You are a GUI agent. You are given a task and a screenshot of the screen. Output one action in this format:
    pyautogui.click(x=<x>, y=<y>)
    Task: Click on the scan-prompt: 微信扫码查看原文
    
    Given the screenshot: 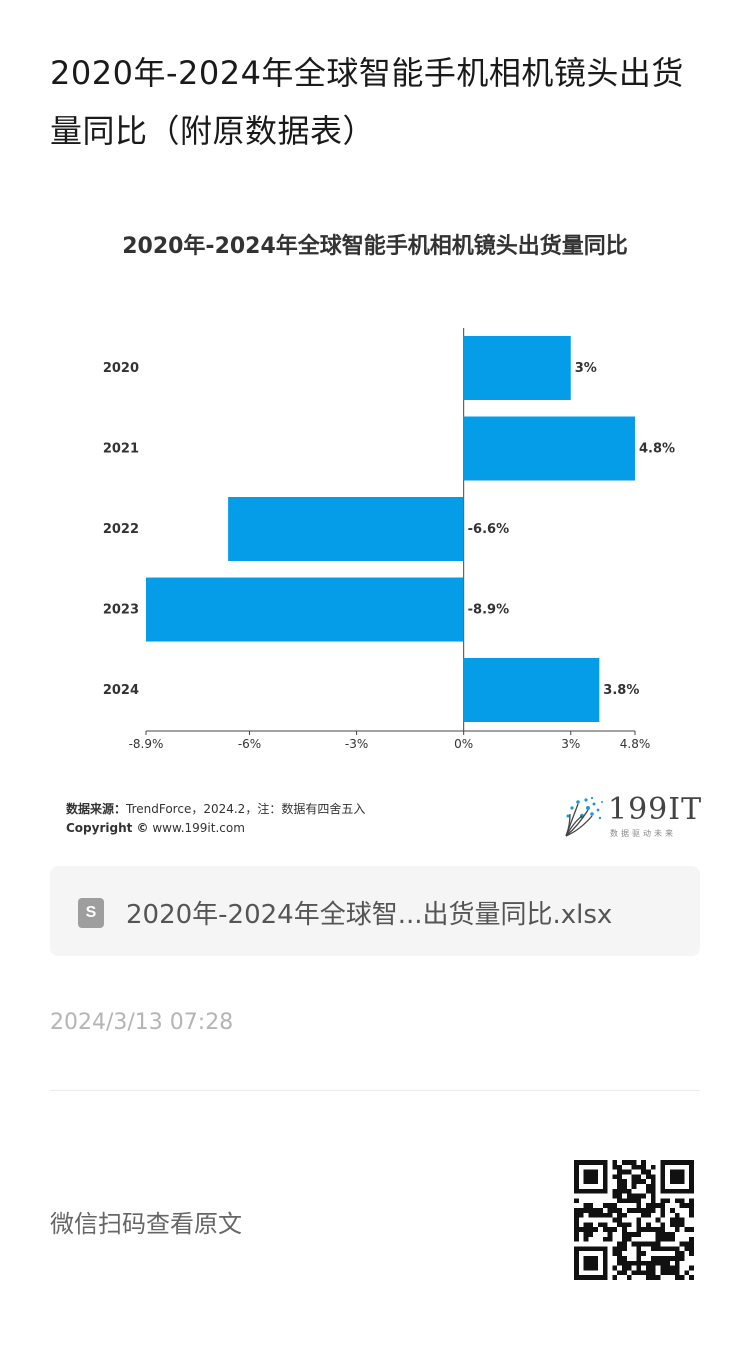 What is the action you would take?
    pyautogui.click(x=146, y=1224)
    